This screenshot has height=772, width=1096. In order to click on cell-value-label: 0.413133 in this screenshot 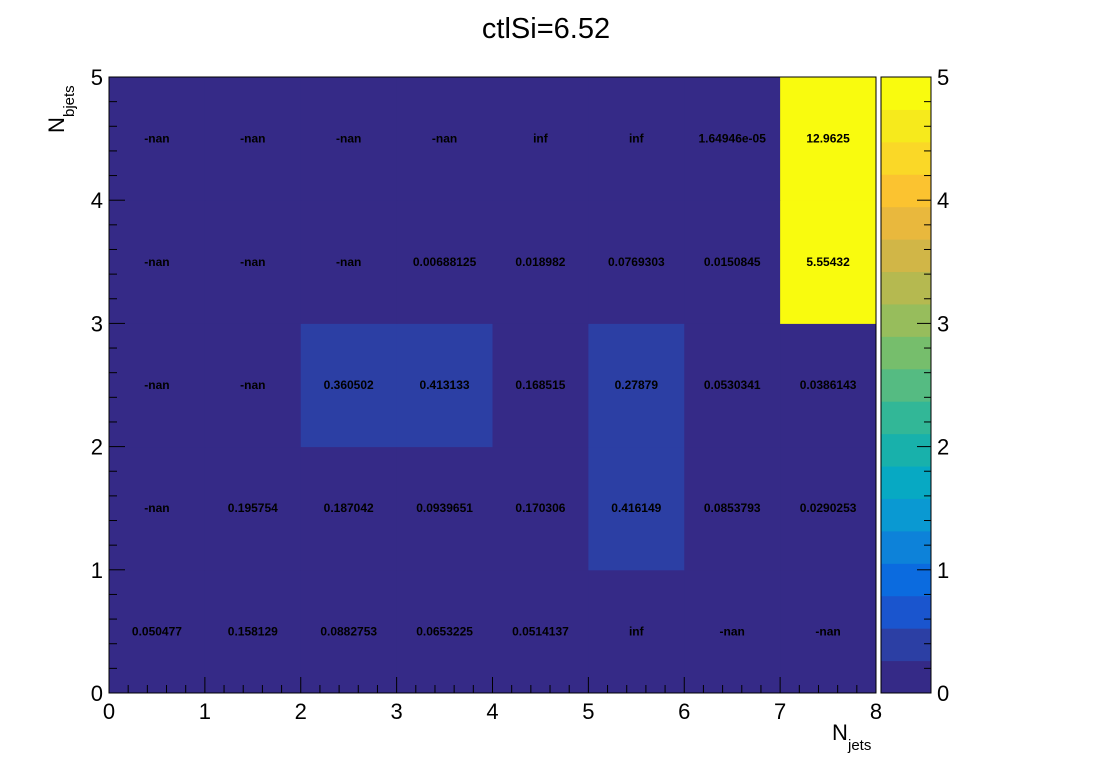, I will do `click(445, 385)`.